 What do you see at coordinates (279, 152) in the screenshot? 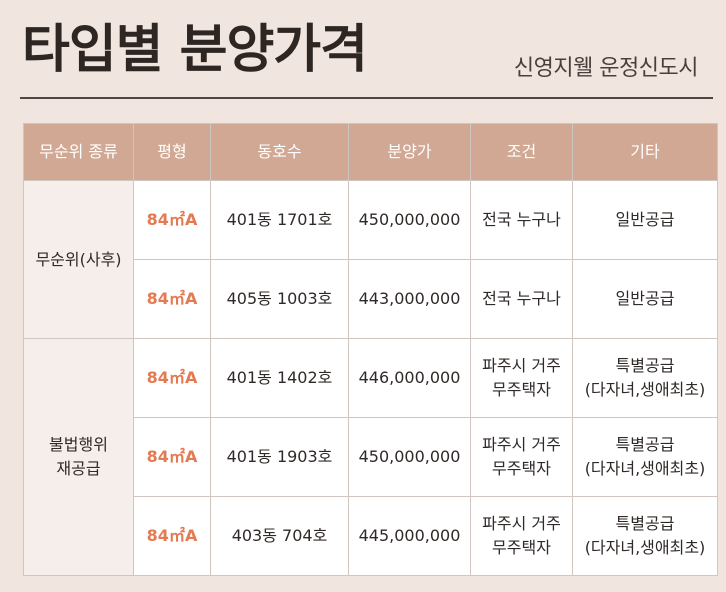
I see `column-header-unit: 동호수` at bounding box center [279, 152].